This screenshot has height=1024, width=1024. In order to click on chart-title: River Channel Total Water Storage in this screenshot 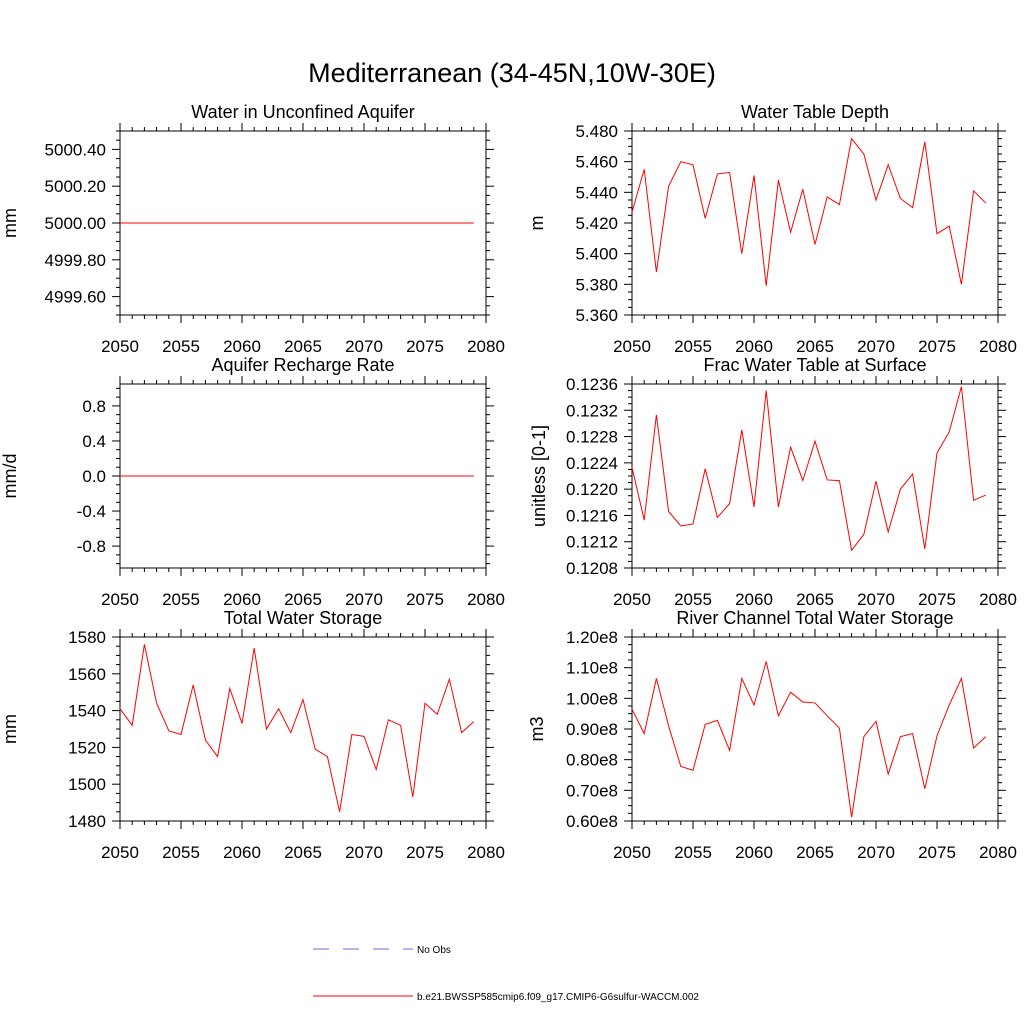, I will do `click(814, 618)`.